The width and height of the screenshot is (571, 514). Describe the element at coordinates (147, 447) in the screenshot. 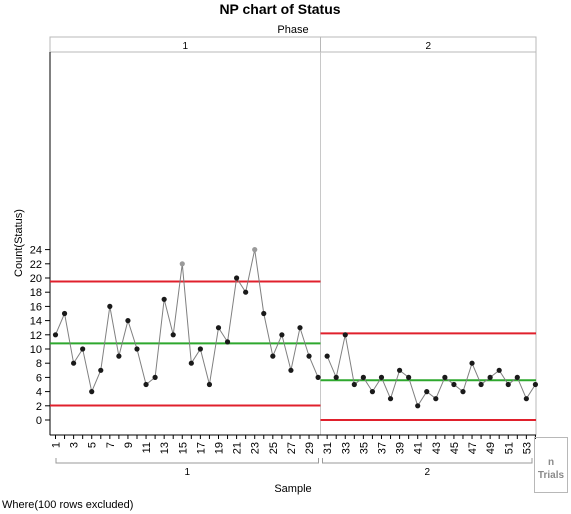

I see `x-tick-label: 11` at that location.